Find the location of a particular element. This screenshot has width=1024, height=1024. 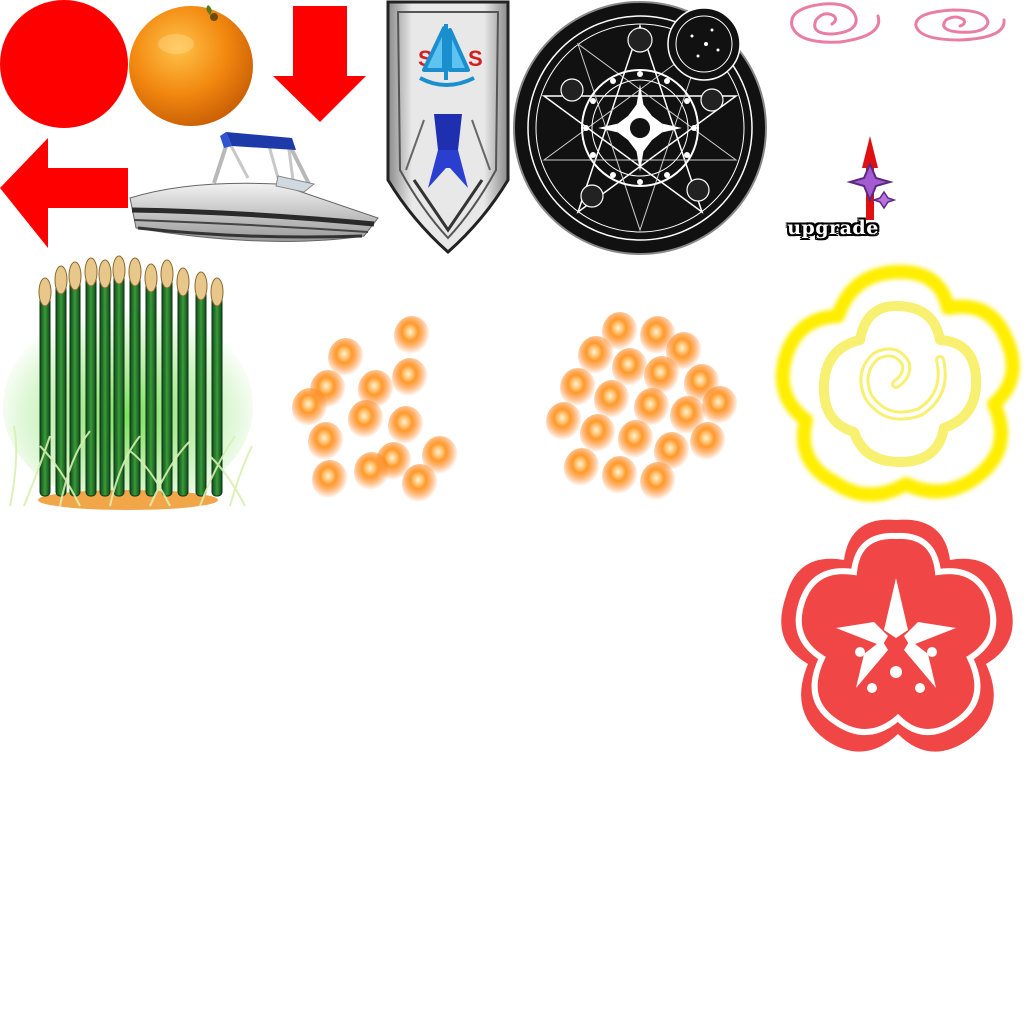

orange-fruit-icon is located at coordinates (192, 64).